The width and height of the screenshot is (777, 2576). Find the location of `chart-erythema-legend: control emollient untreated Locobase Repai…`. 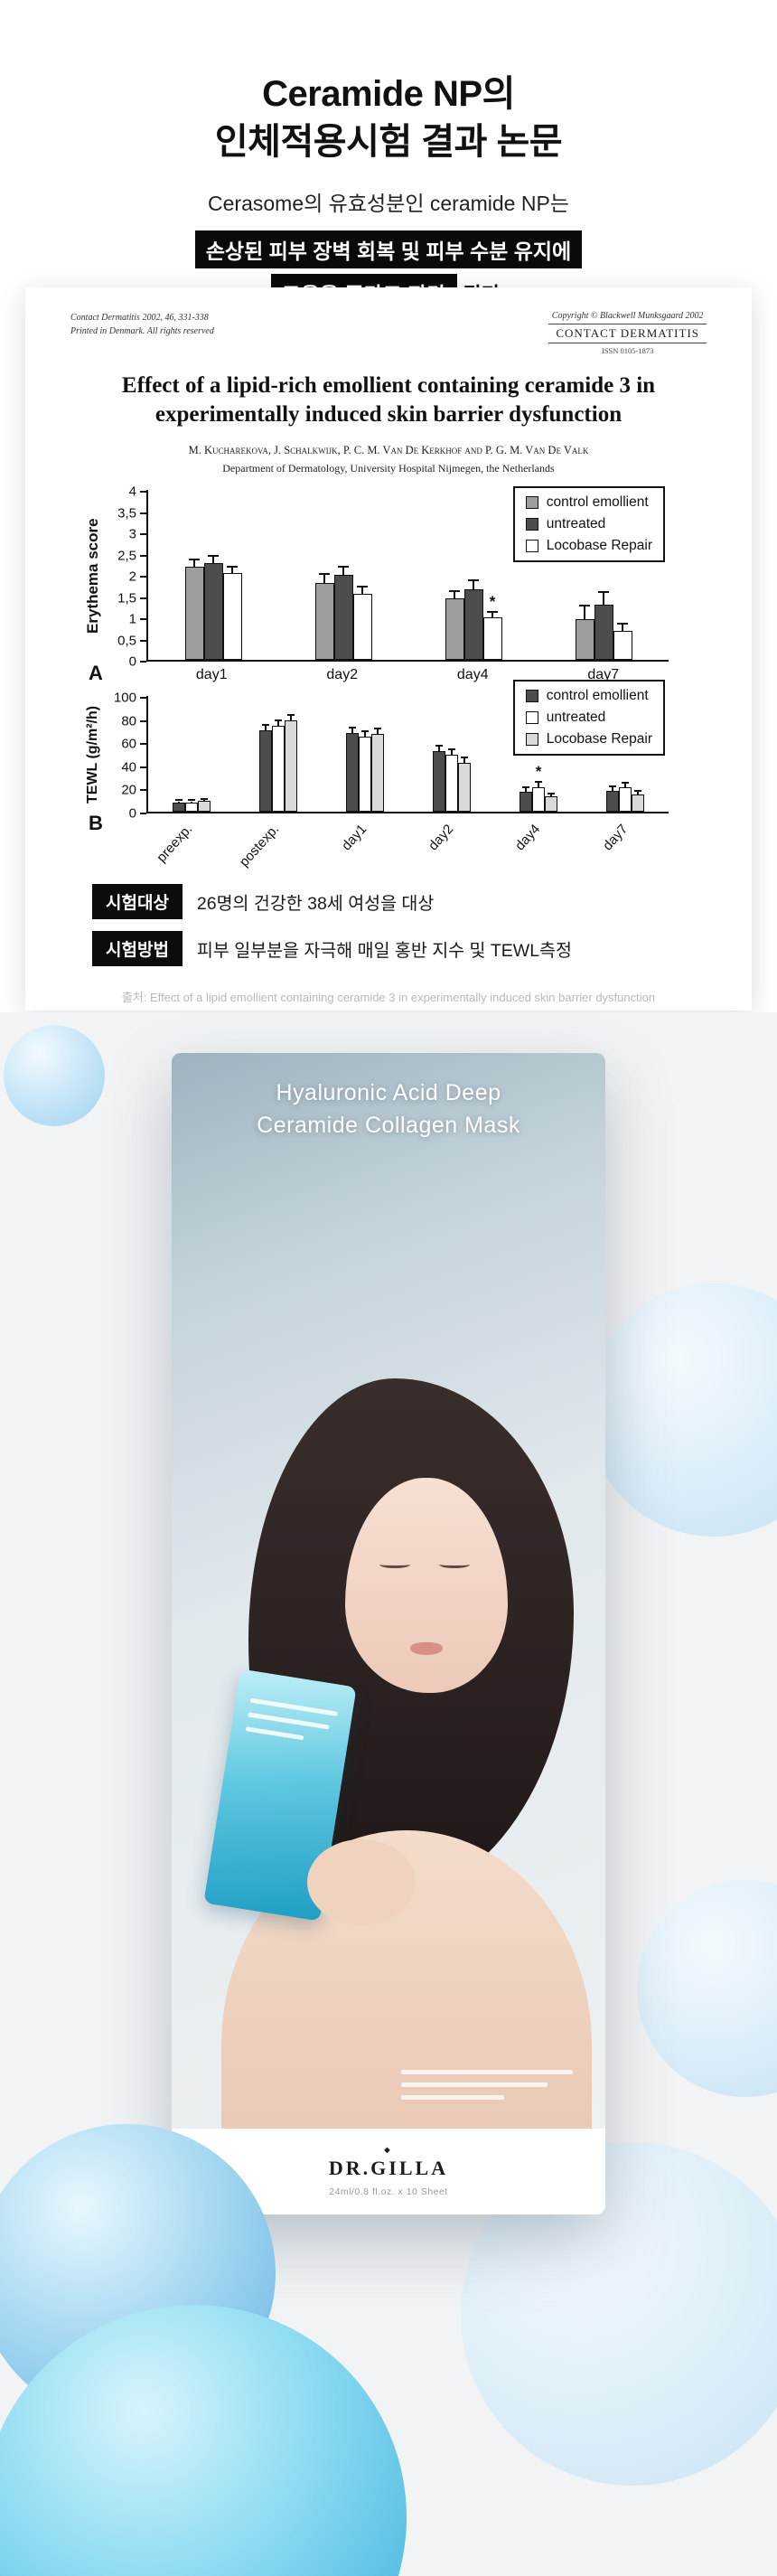

chart-erythema-legend: control emollient untreated Locobase Repai… is located at coordinates (588, 524).